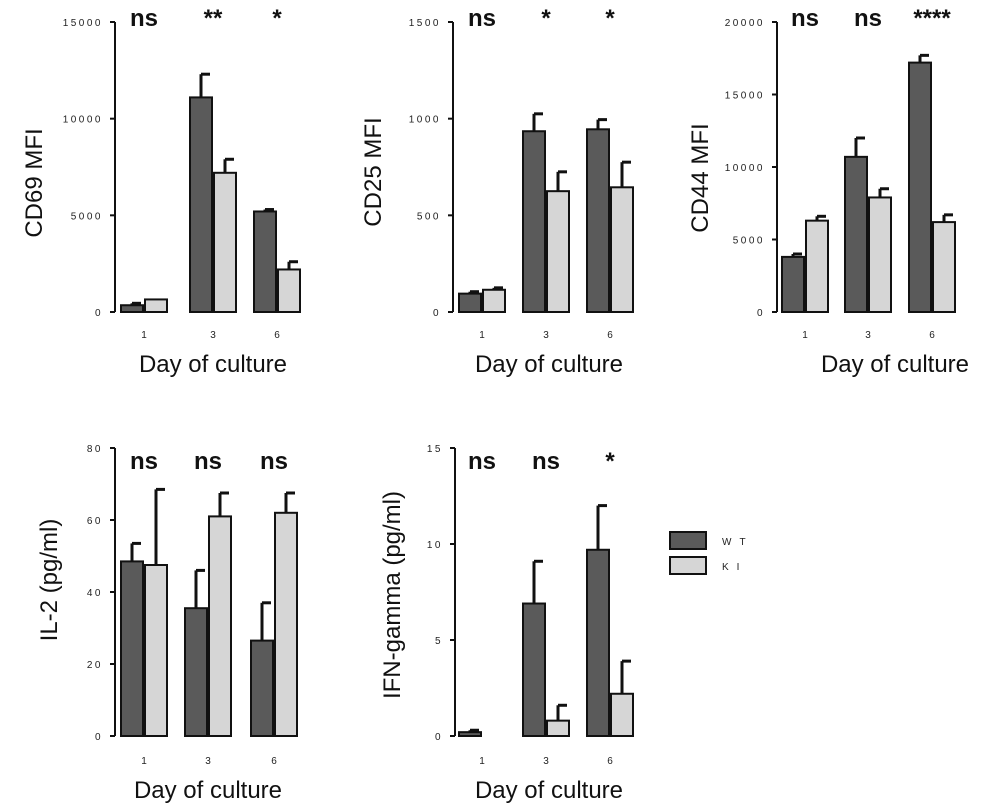  I want to click on y-tick-label: 10, so click(435, 545).